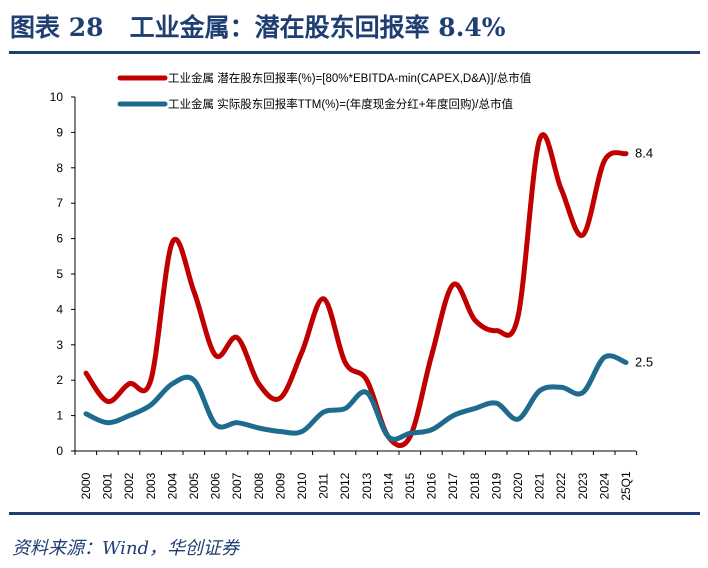  I want to click on x-tick-label: 2002, so click(129, 485).